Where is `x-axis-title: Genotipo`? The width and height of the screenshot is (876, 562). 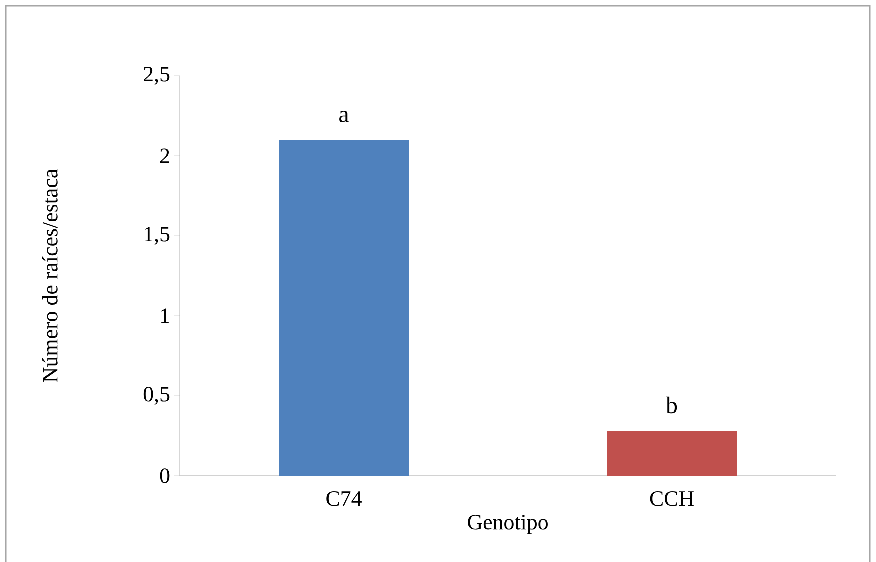
x-axis-title: Genotipo is located at coordinates (508, 524).